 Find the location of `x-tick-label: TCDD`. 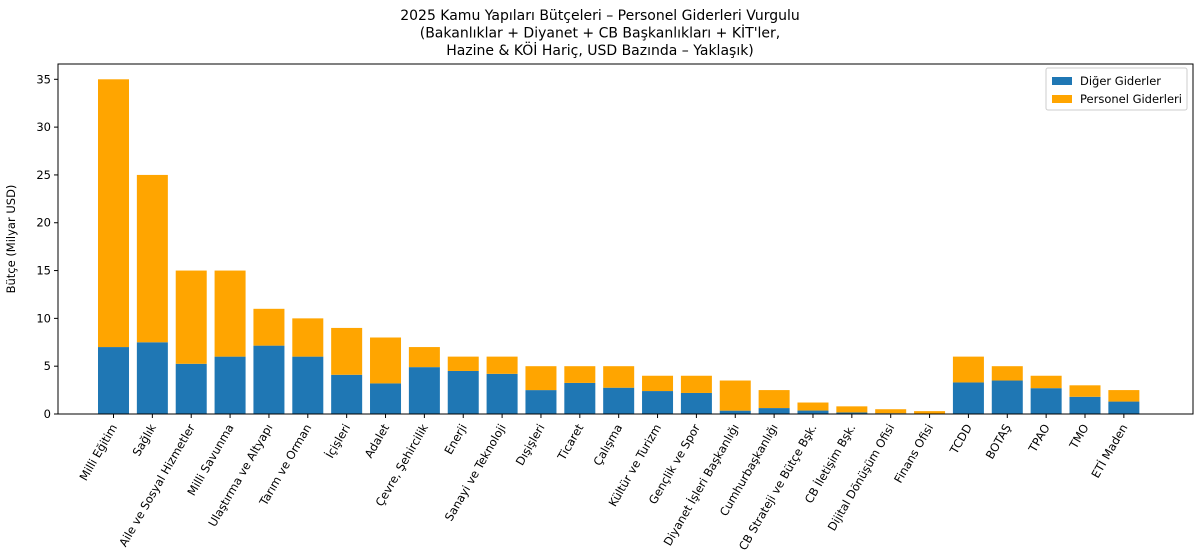

x-tick-label: TCDD is located at coordinates (960, 439).